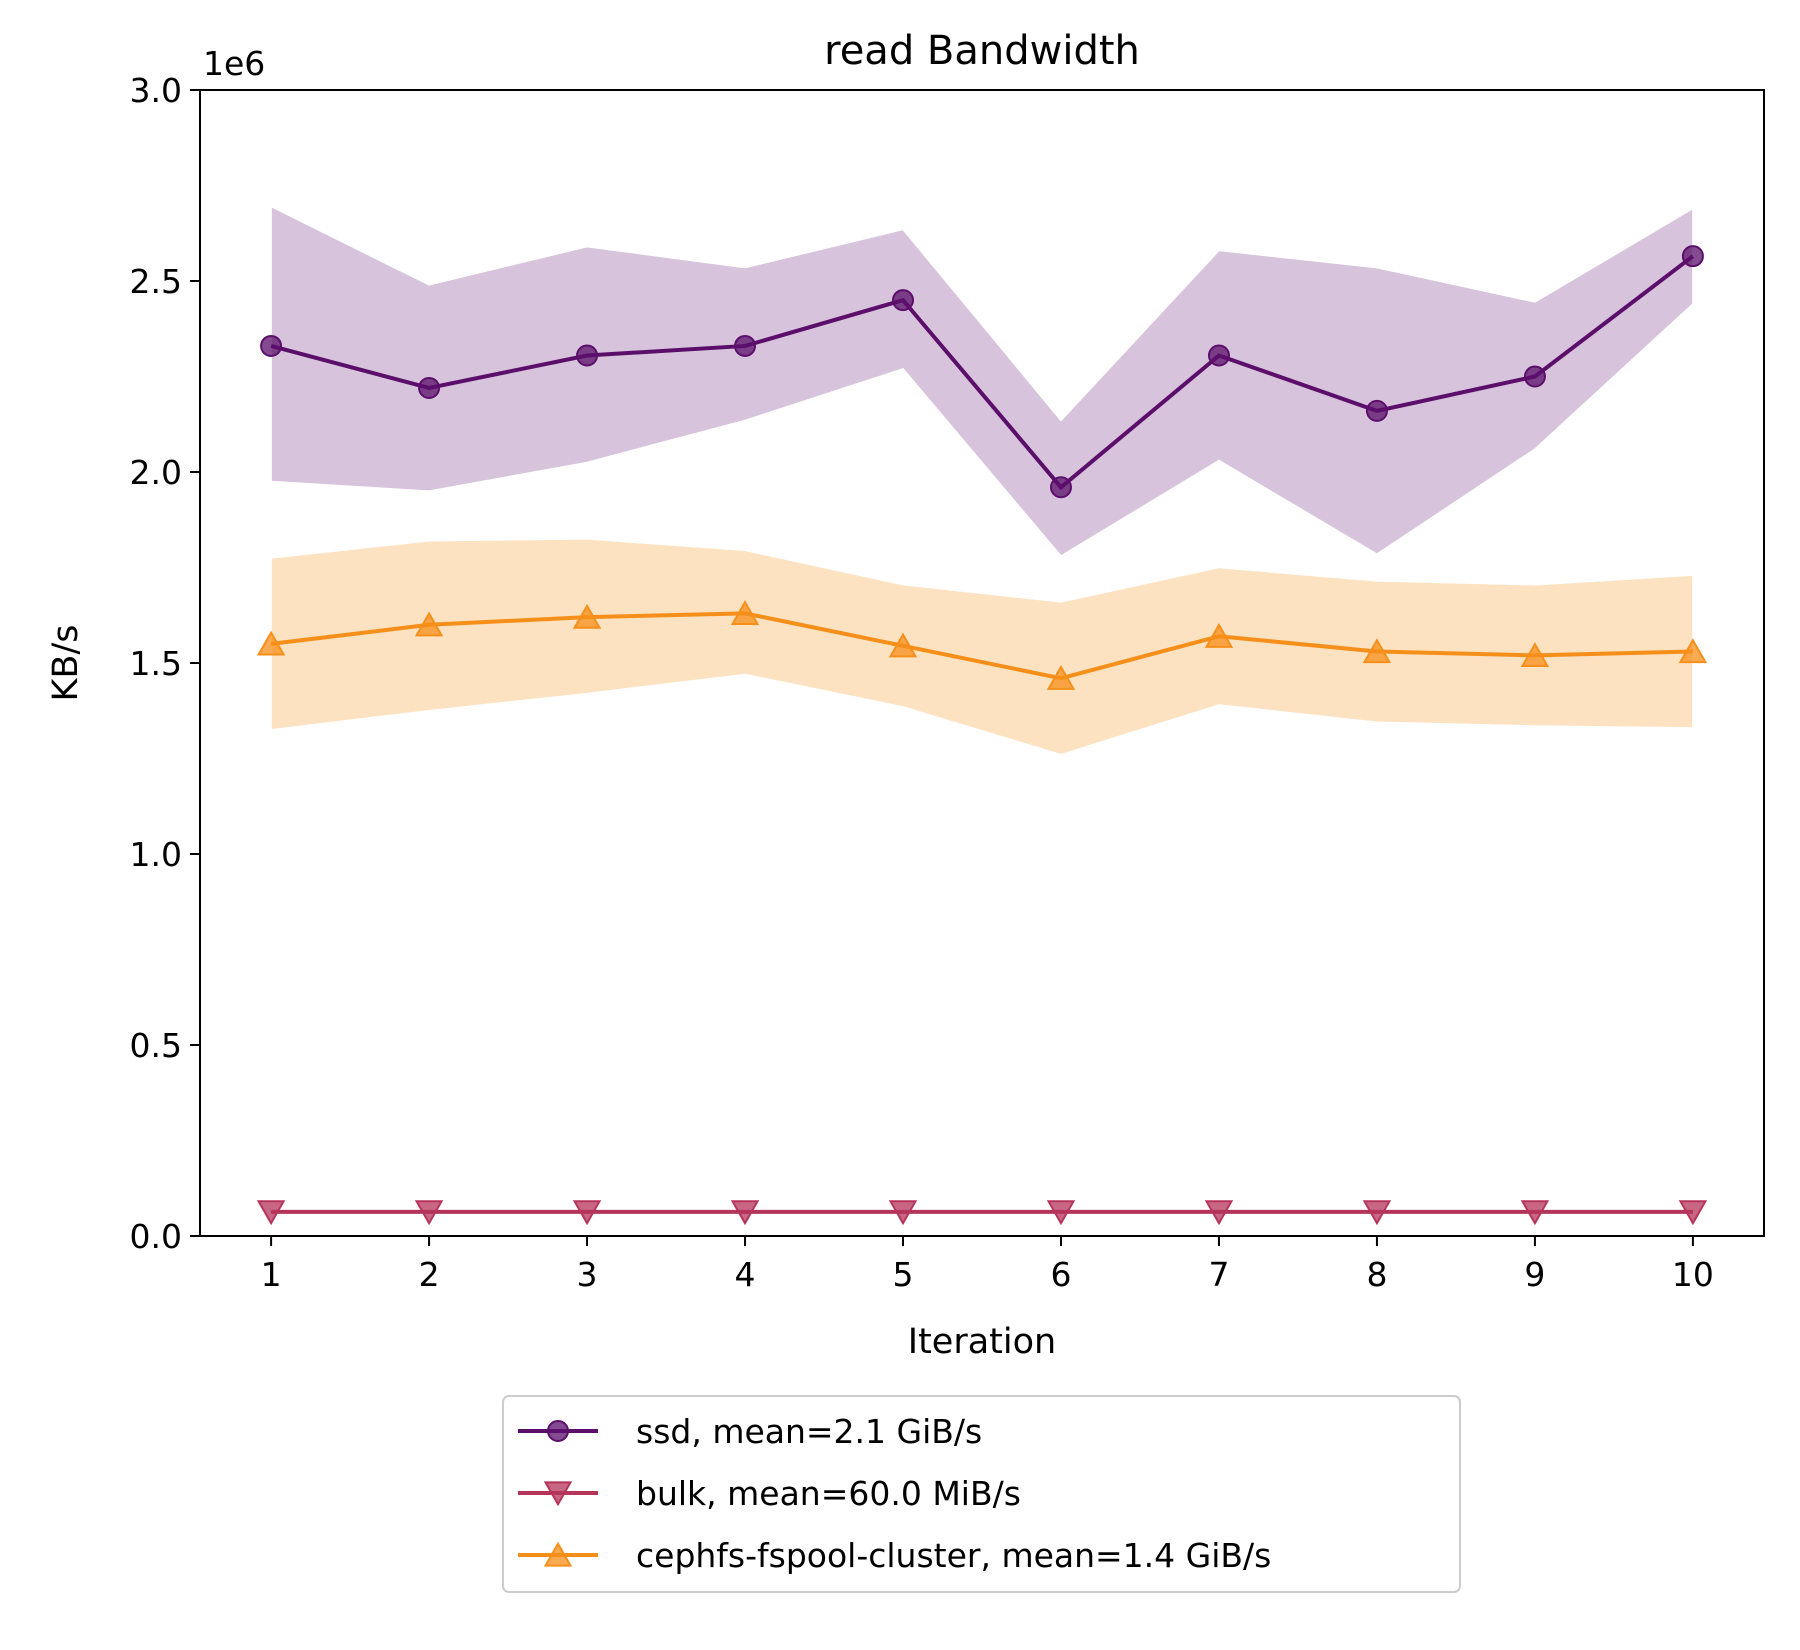  What do you see at coordinates (982, 51) in the screenshot?
I see `chart-title: read Bandwidth` at bounding box center [982, 51].